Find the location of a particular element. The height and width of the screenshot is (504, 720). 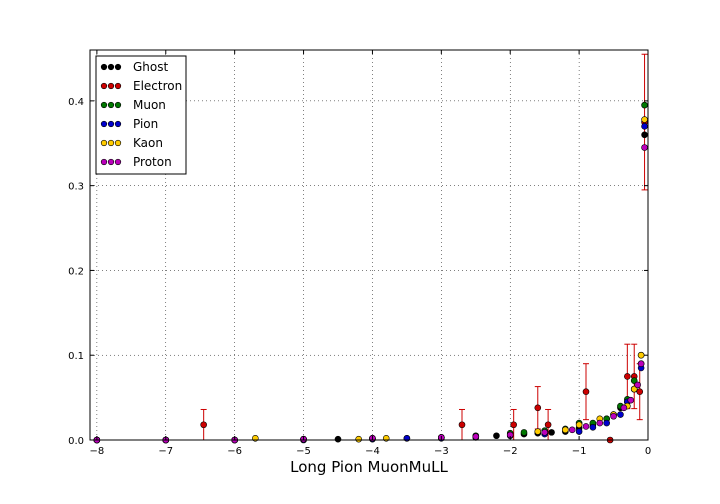

x-axis-title: Long Pion MuonMuLL is located at coordinates (369, 467).